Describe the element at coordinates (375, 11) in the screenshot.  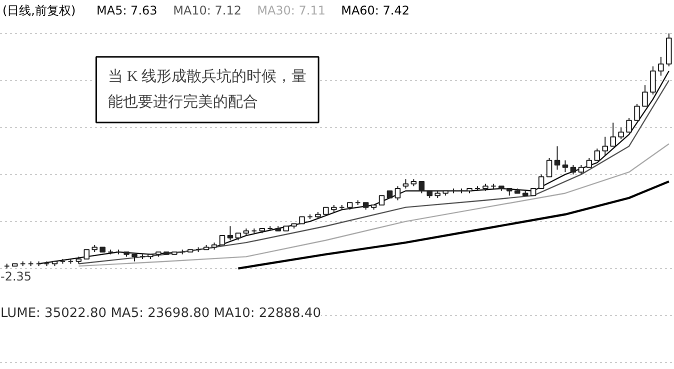
I see `text: MA60: 7.42` at that location.